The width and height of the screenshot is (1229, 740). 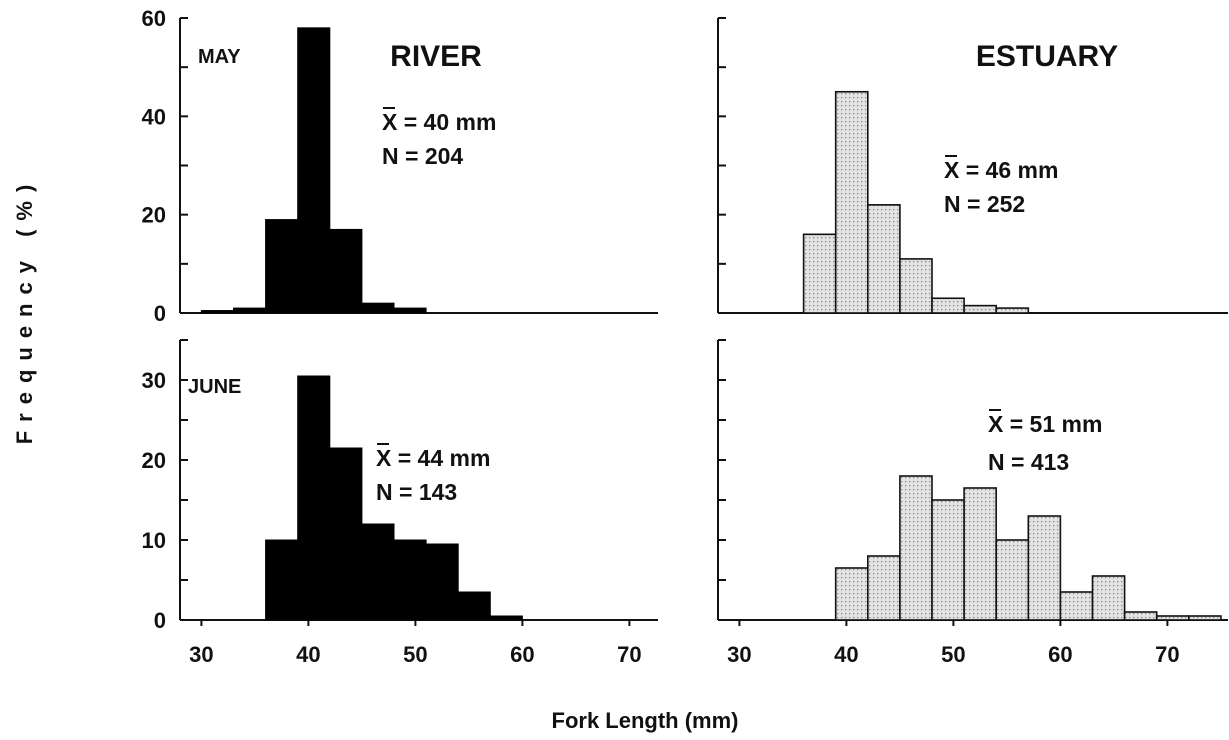 I want to click on y-axis-label: Frequency (%), so click(x=24, y=310).